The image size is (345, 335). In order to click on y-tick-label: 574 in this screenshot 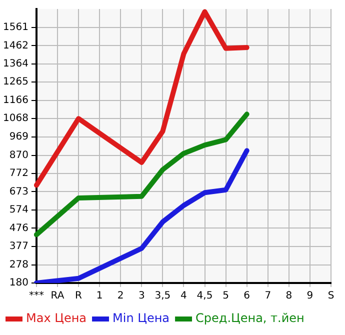, I will do `click(18, 210)`.